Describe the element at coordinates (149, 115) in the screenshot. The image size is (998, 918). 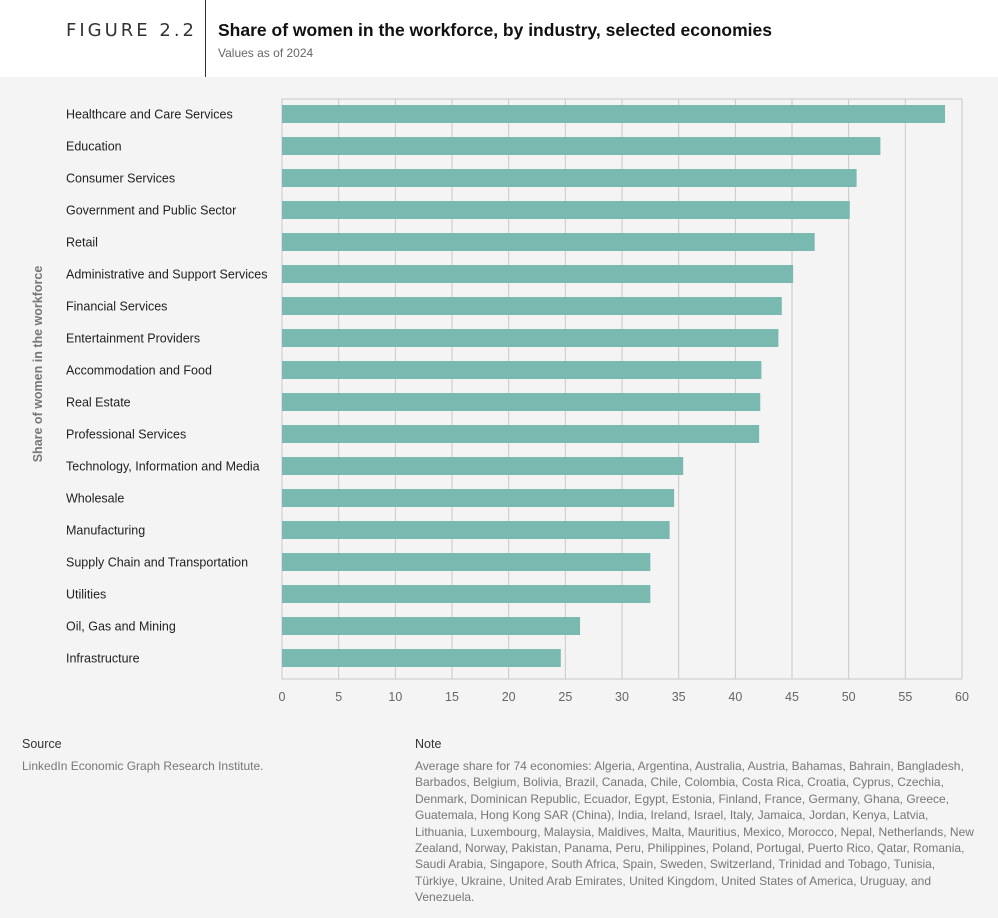
I see `category-label: Healthcare and Care Services` at that location.